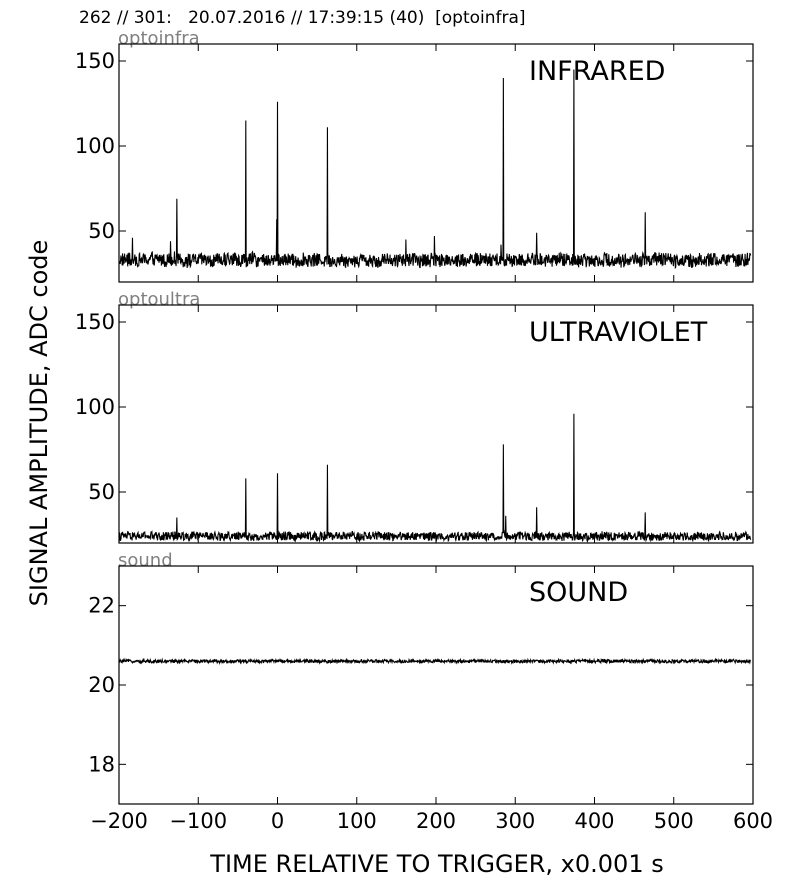 This screenshot has height=882, width=792. What do you see at coordinates (578, 592) in the screenshot?
I see `sound-panel-title: SOUND` at bounding box center [578, 592].